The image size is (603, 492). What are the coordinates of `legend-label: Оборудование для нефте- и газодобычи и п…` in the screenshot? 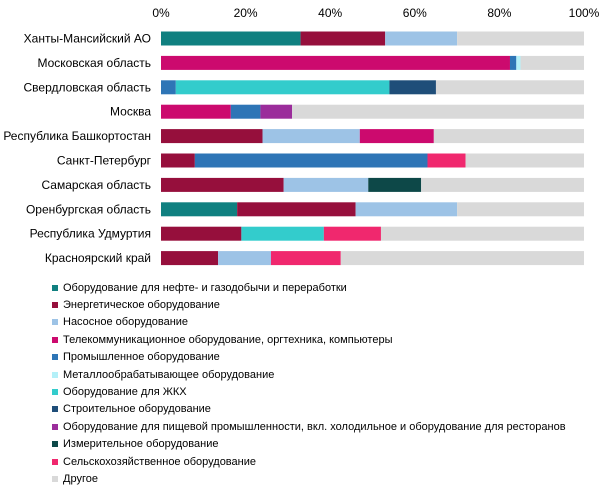 It's located at (205, 287).